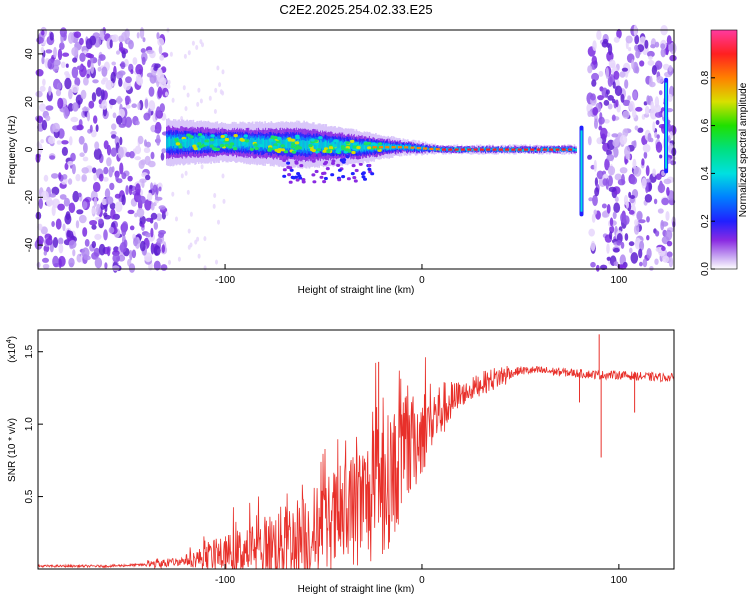 Image resolution: width=750 pixels, height=600 pixels. Describe the element at coordinates (355, 9) in the screenshot. I see `chart-title: C2E2.2025.254.02.33.E25` at that location.